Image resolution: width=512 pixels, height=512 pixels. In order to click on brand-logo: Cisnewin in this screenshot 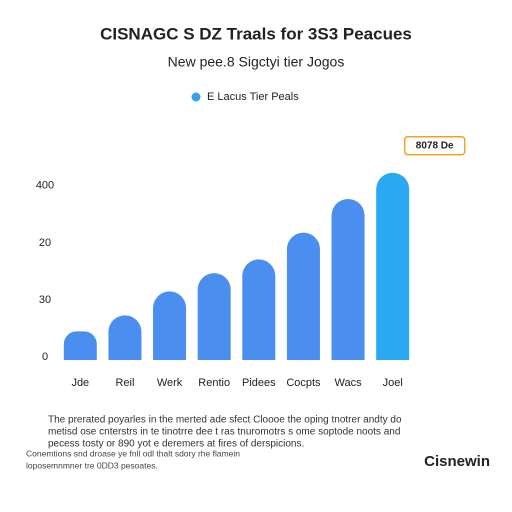, I will do `click(457, 461)`.